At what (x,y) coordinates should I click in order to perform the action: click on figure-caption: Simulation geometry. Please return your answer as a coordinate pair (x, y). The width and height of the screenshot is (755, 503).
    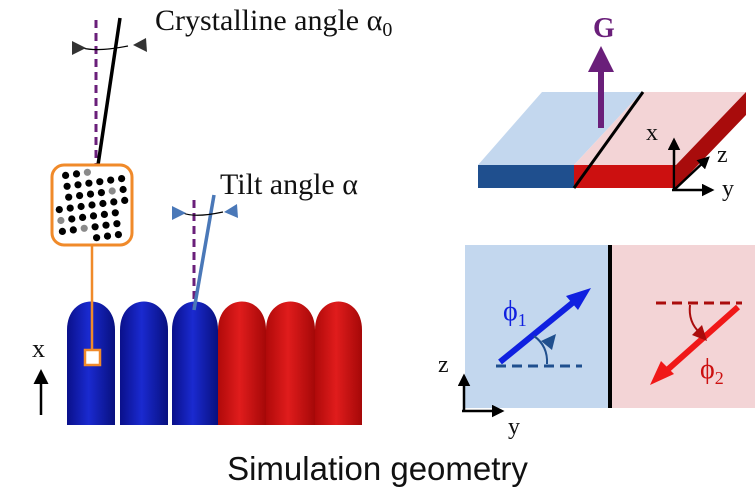
    Looking at the image, I should click on (377, 468).